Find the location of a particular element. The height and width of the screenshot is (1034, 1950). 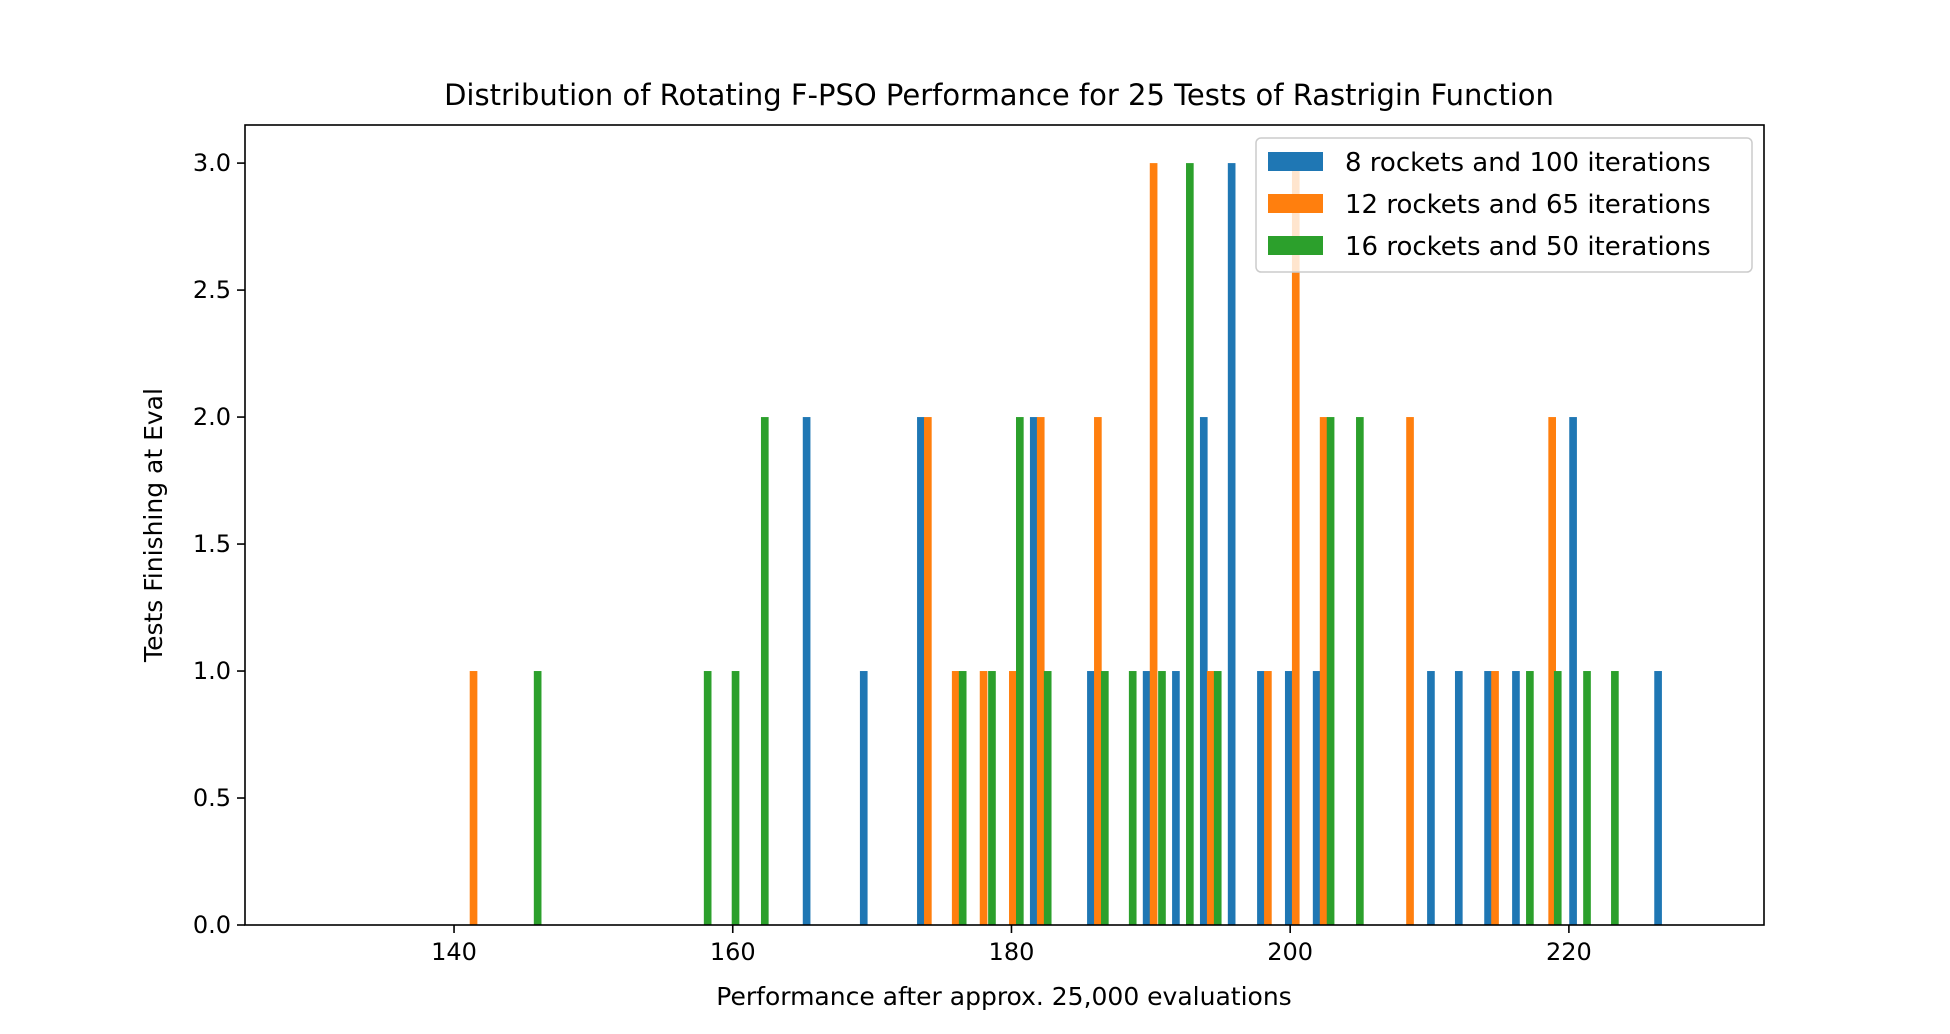

y-tick-label: 1.5 is located at coordinates (212, 544).